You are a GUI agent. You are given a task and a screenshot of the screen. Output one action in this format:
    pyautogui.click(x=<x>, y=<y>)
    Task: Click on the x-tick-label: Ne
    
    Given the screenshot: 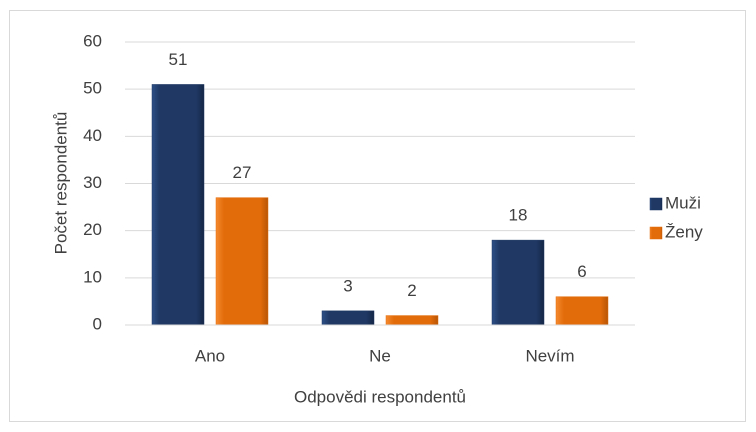 What is the action you would take?
    pyautogui.click(x=380, y=355)
    